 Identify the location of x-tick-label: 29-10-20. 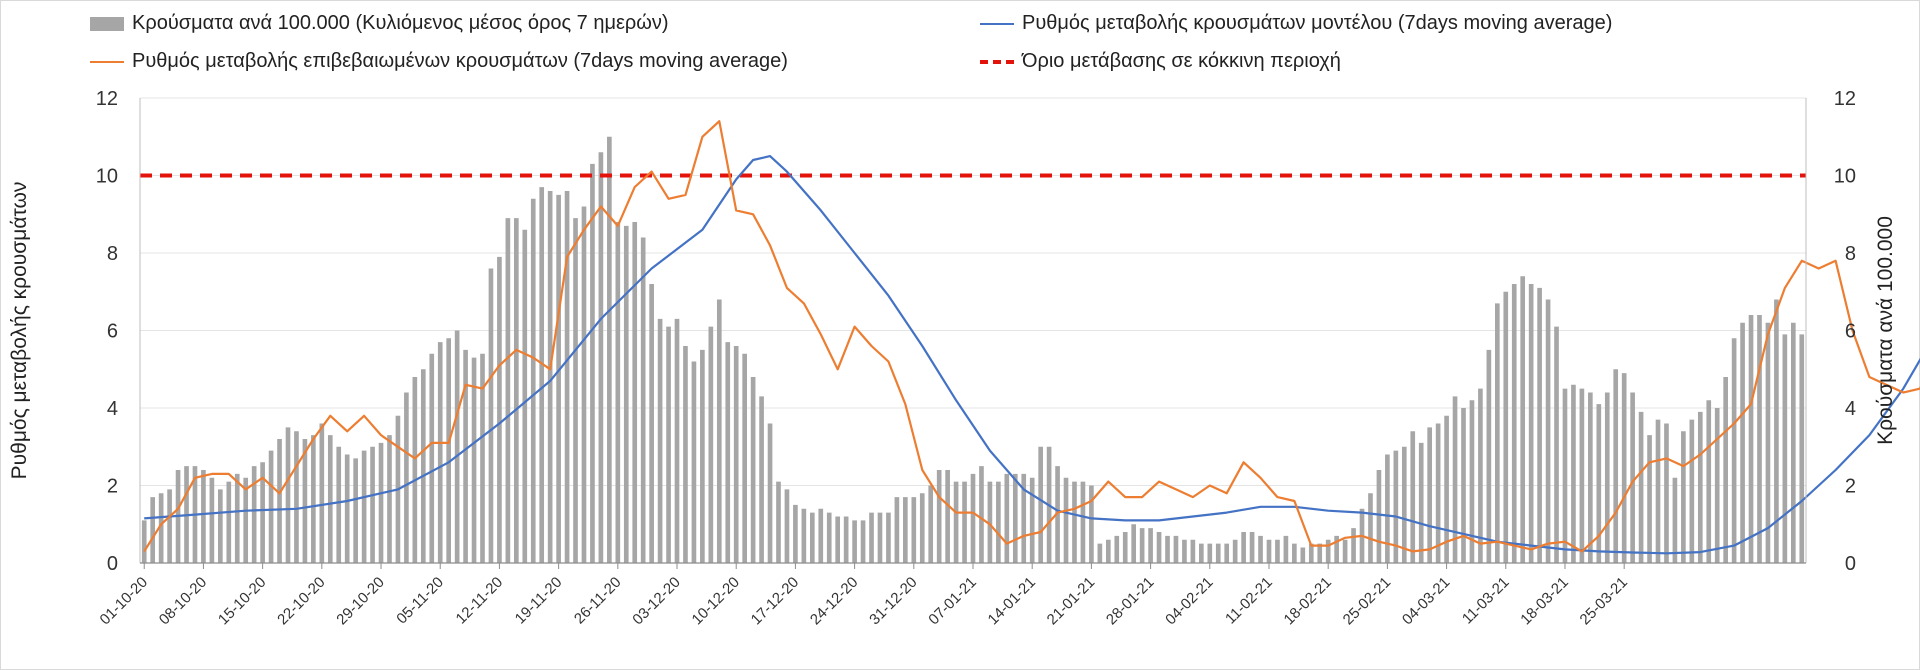
(360, 601).